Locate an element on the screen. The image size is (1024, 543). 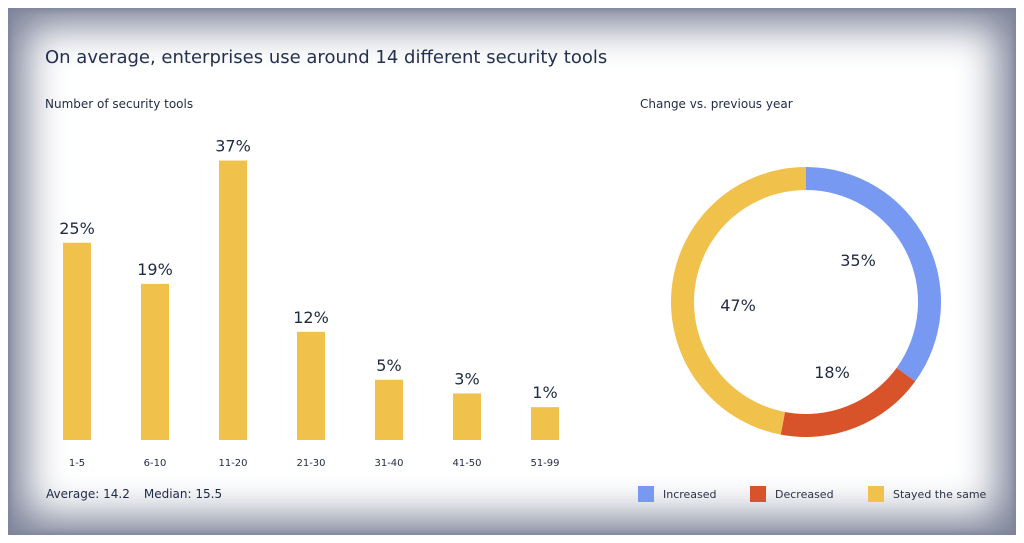
bar-data-label: 5% is located at coordinates (388, 365).